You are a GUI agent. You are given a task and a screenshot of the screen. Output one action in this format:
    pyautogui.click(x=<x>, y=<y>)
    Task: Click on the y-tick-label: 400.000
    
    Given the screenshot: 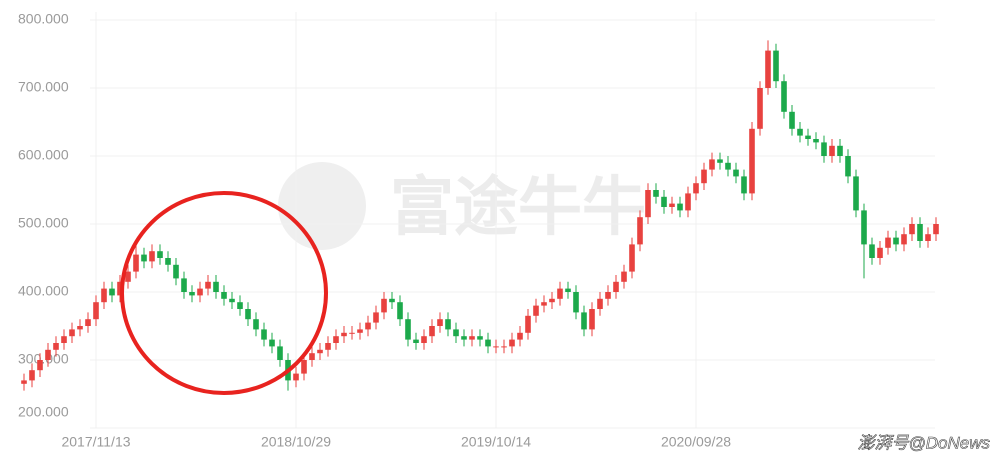 What is the action you would take?
    pyautogui.click(x=43, y=291)
    